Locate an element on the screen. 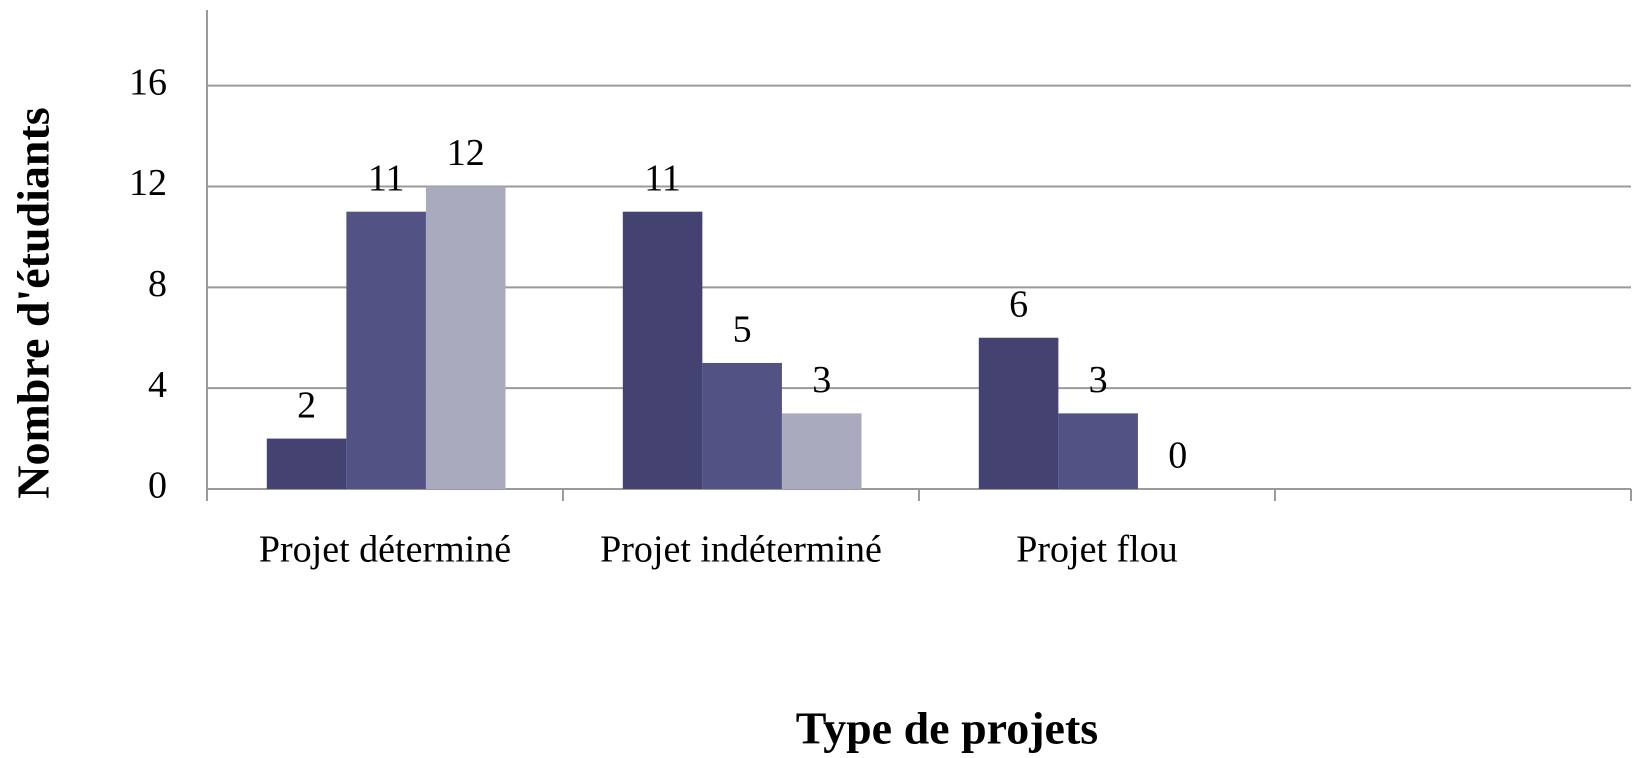  y-tick-label: 8 is located at coordinates (157, 284).